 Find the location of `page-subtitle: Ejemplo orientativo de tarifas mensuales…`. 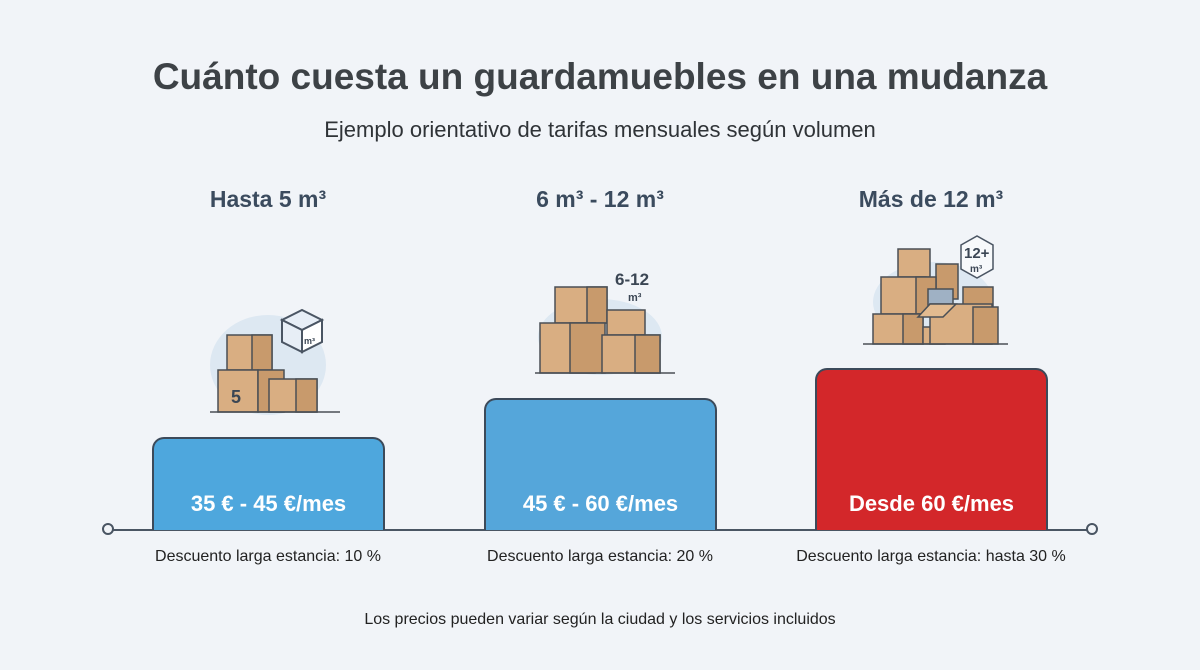

page-subtitle: Ejemplo orientativo de tarifas mensuales… is located at coordinates (600, 129).